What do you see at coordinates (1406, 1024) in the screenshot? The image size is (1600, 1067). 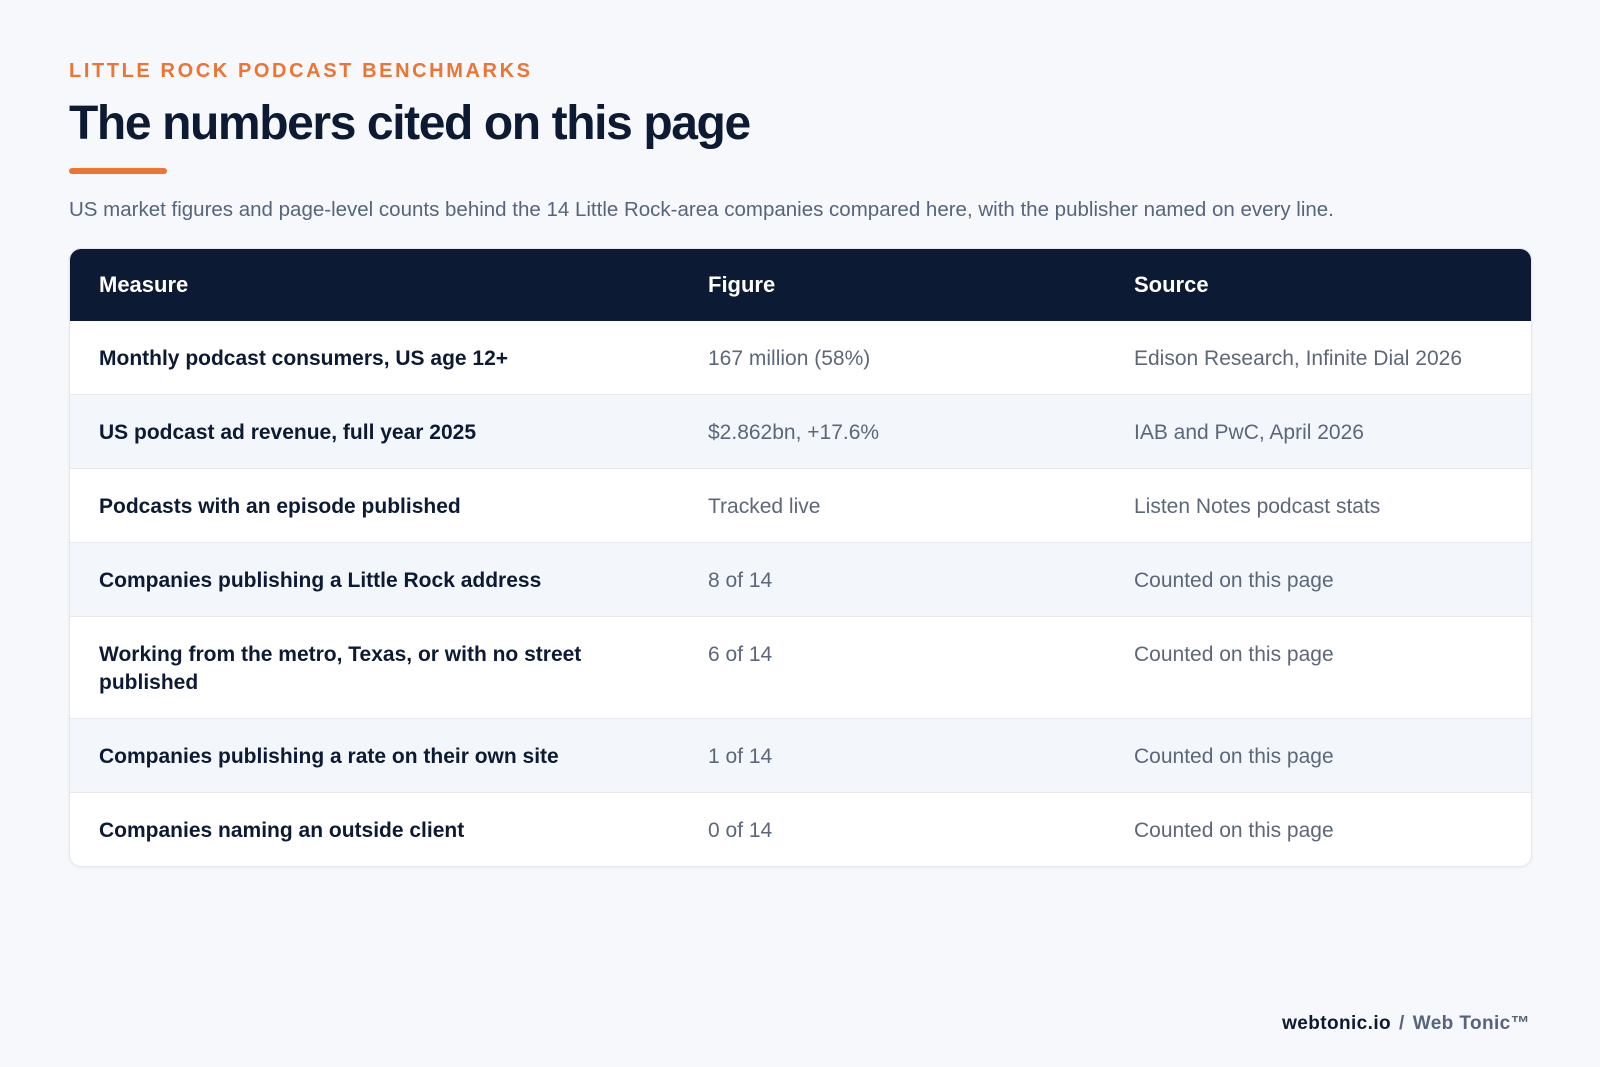 I see `footer-credit: webtonic.io / Web Tonic™` at bounding box center [1406, 1024].